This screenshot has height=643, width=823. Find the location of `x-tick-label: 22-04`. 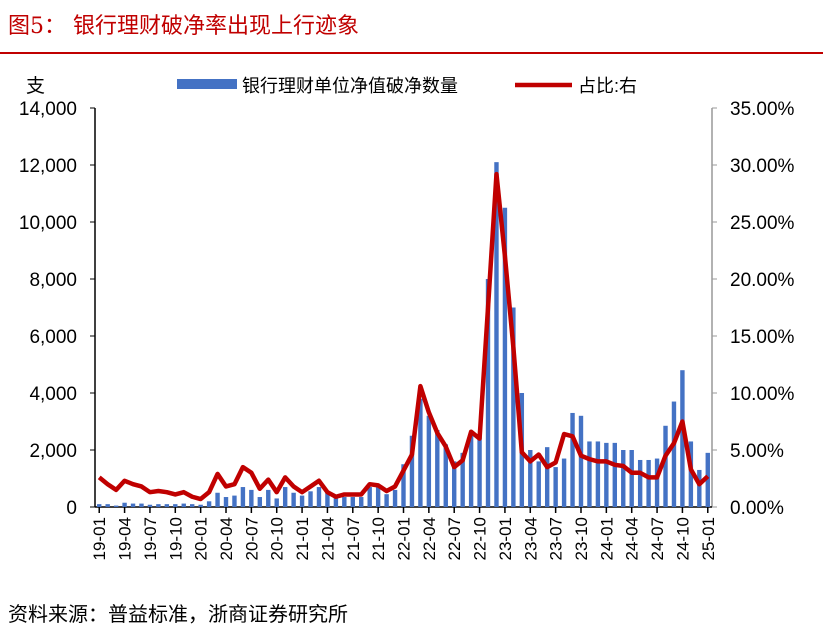

x-tick-label: 22-04 is located at coordinates (429, 538).